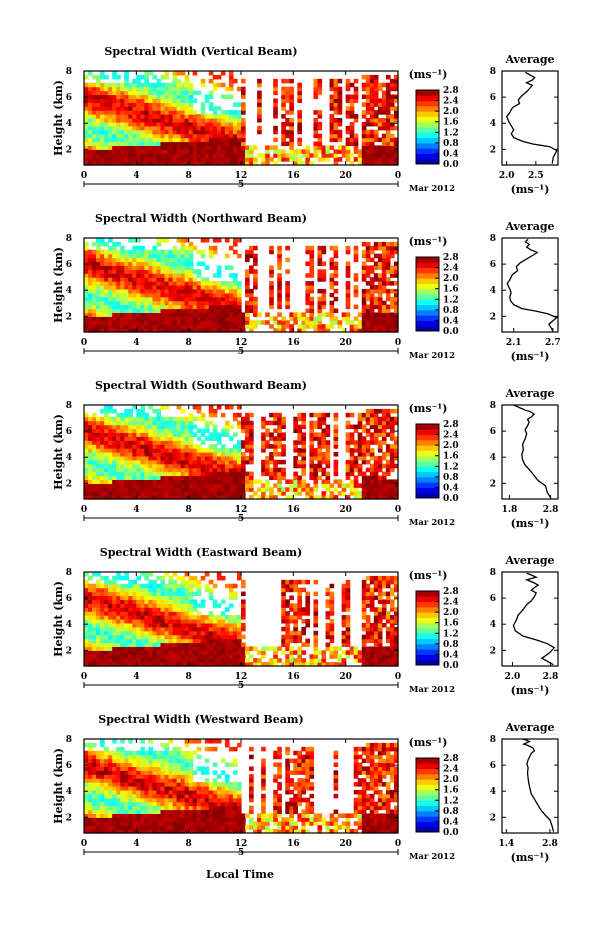 The height and width of the screenshot is (929, 615). What do you see at coordinates (69, 291) in the screenshot?
I see `y-tick-label: 4` at bounding box center [69, 291].